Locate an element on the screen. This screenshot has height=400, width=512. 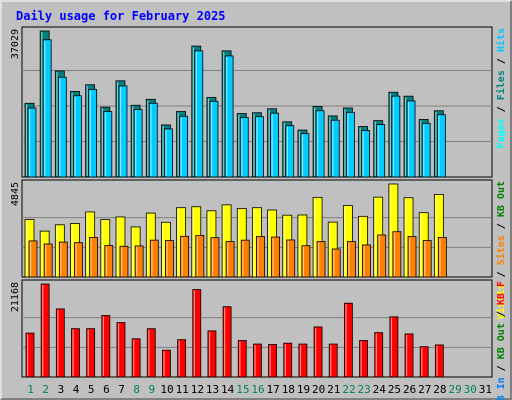
x-tick-label: 14 is located at coordinates (228, 389).